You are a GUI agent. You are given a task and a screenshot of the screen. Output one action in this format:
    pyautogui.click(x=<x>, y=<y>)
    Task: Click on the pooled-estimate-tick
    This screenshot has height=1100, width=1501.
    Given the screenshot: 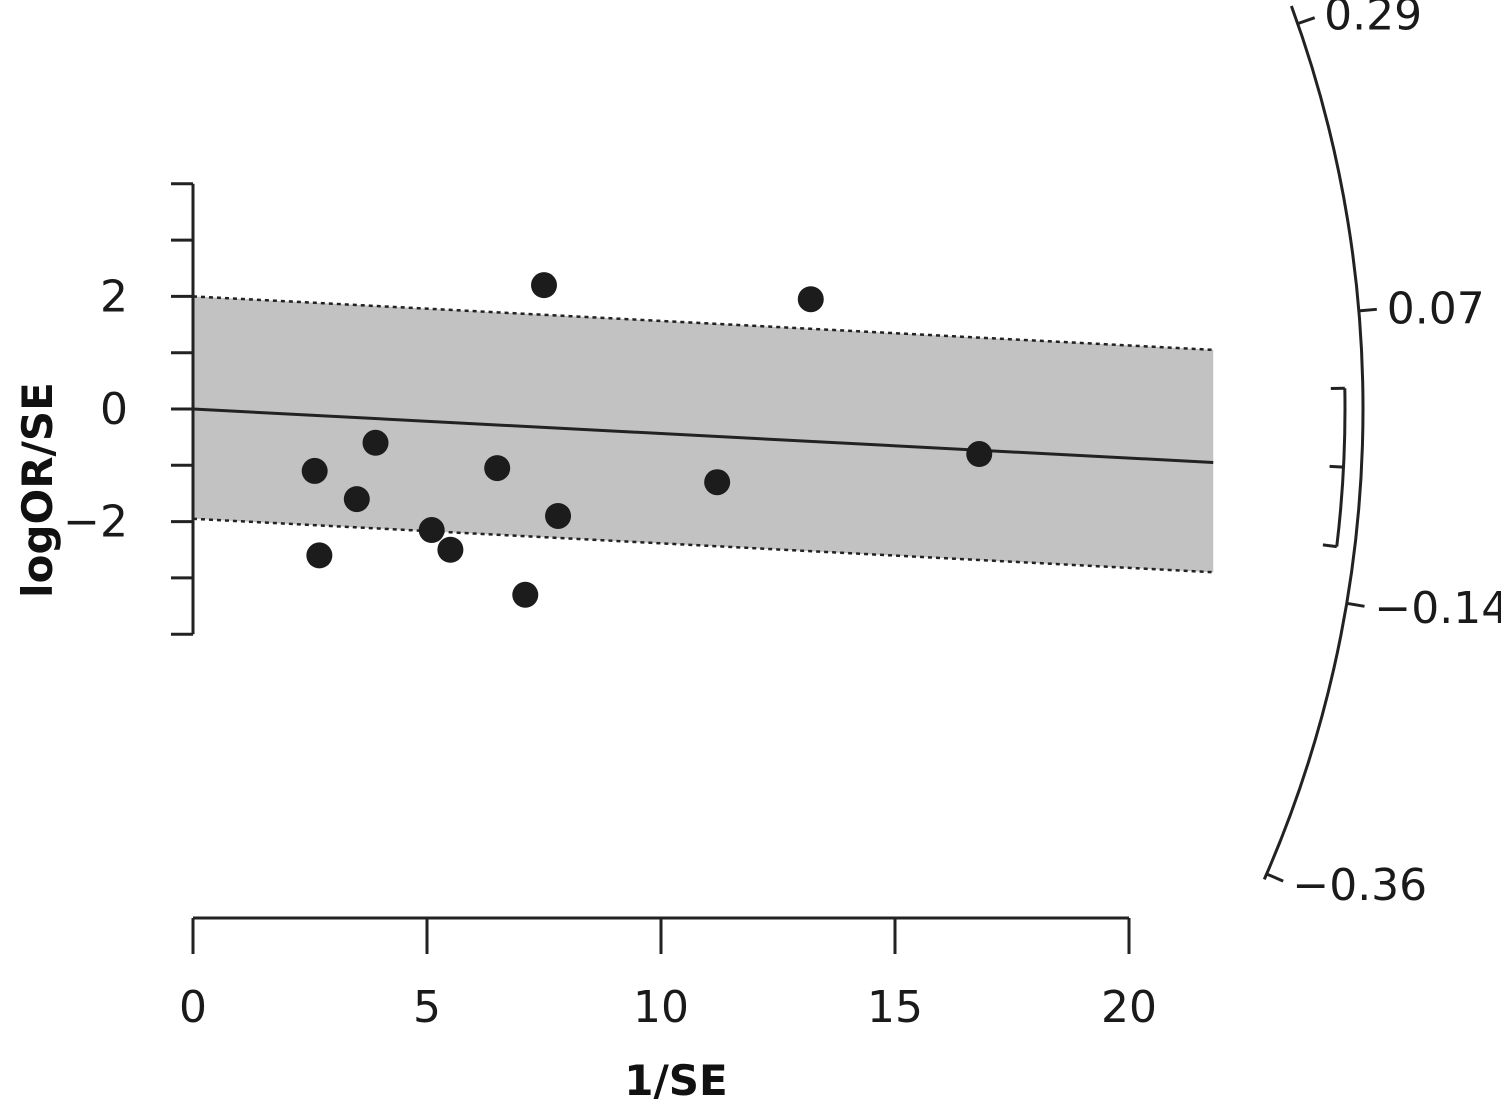 What is the action you would take?
    pyautogui.click(x=1336, y=466)
    